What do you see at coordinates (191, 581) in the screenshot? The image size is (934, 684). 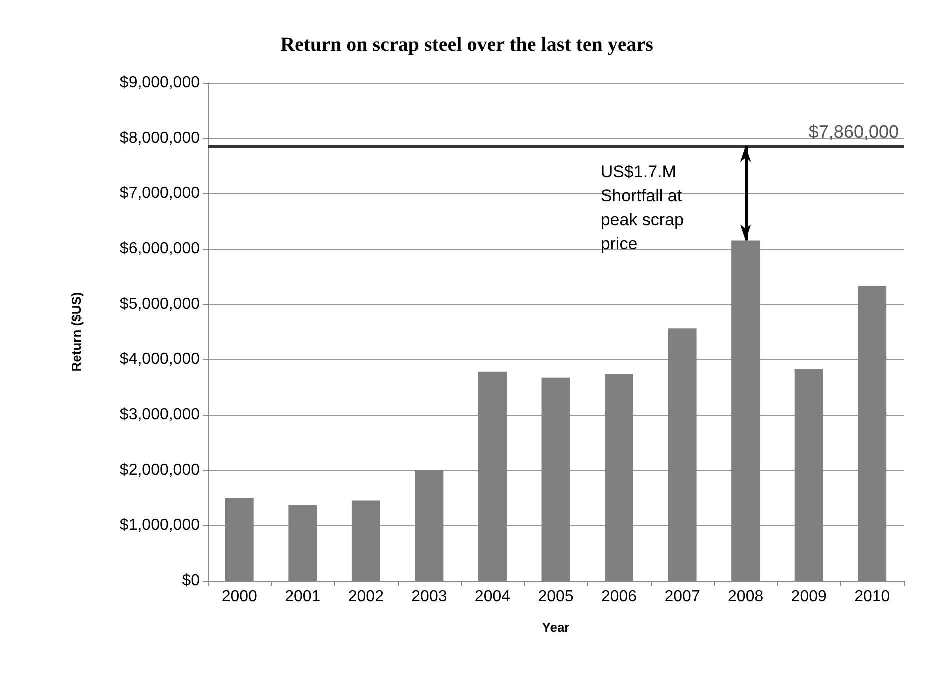 I see `y-tick-label: $0` at bounding box center [191, 581].